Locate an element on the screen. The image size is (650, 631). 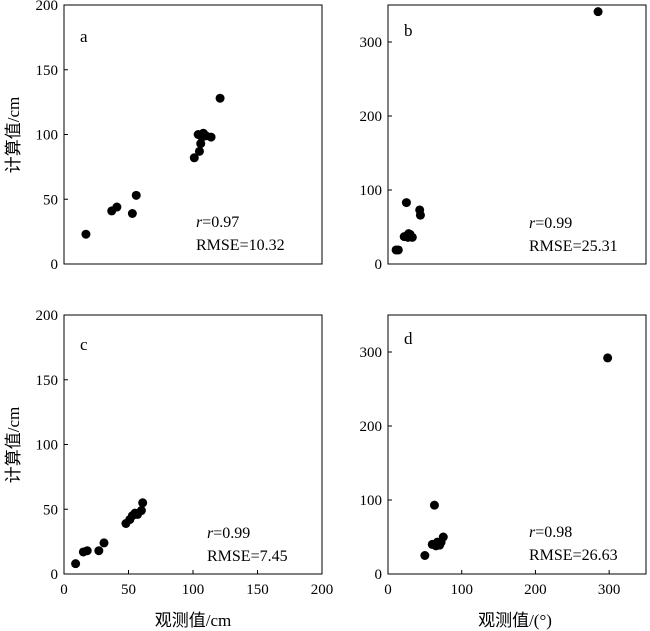
panel-a-r-value: =0.97 is located at coordinates (220, 222).